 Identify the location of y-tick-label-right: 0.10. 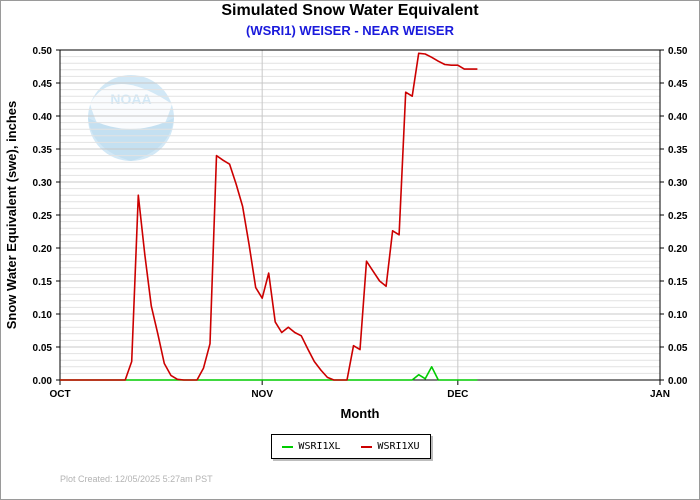
(678, 315).